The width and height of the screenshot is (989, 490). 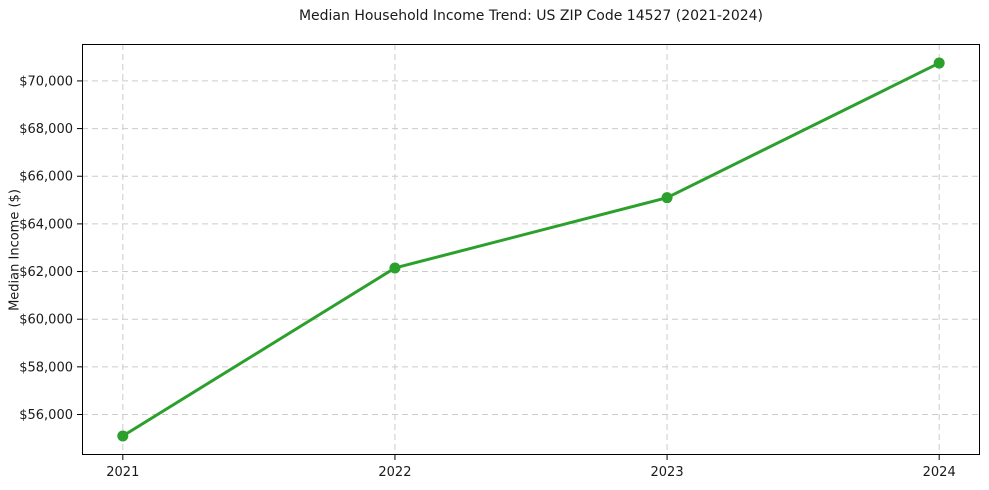 What do you see at coordinates (46, 272) in the screenshot?
I see `y-tick-label: $62,000` at bounding box center [46, 272].